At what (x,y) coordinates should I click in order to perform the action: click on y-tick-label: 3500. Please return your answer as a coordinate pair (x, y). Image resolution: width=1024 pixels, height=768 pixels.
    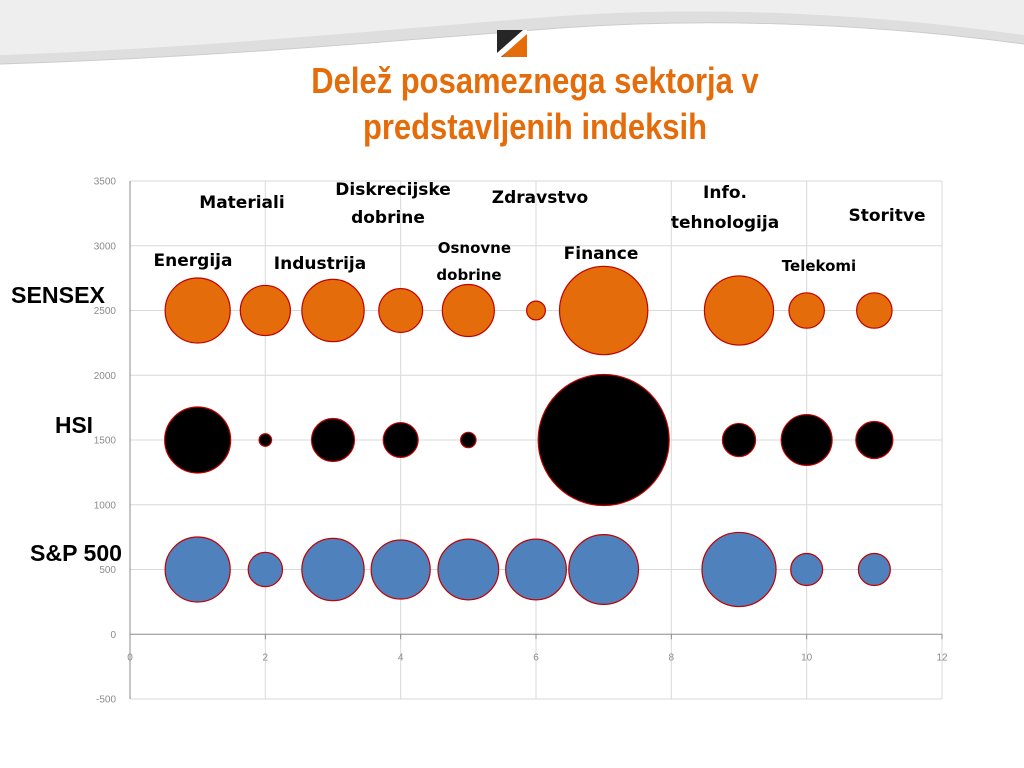
    Looking at the image, I should click on (105, 182).